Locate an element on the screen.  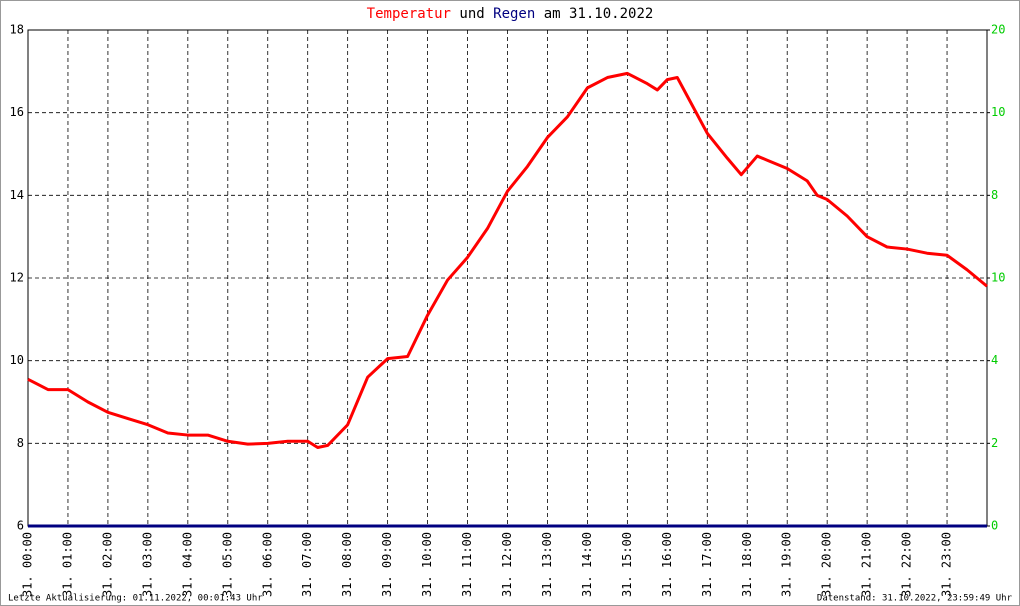
x-tick-label: 31. 03:00 is located at coordinates (147, 564).